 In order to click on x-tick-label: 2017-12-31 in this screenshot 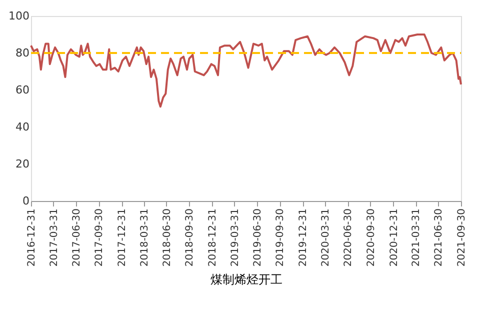, I will do `click(122, 237)`.